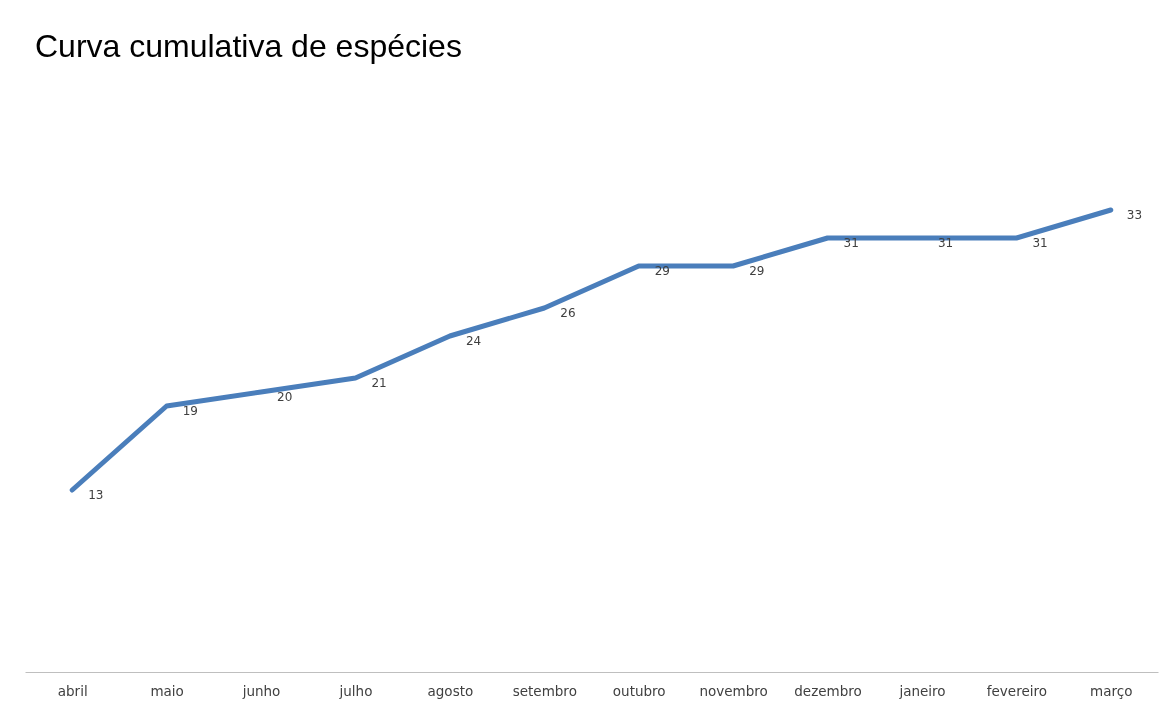 The image size is (1169, 704). What do you see at coordinates (167, 690) in the screenshot?
I see `x-tick-label: maio` at bounding box center [167, 690].